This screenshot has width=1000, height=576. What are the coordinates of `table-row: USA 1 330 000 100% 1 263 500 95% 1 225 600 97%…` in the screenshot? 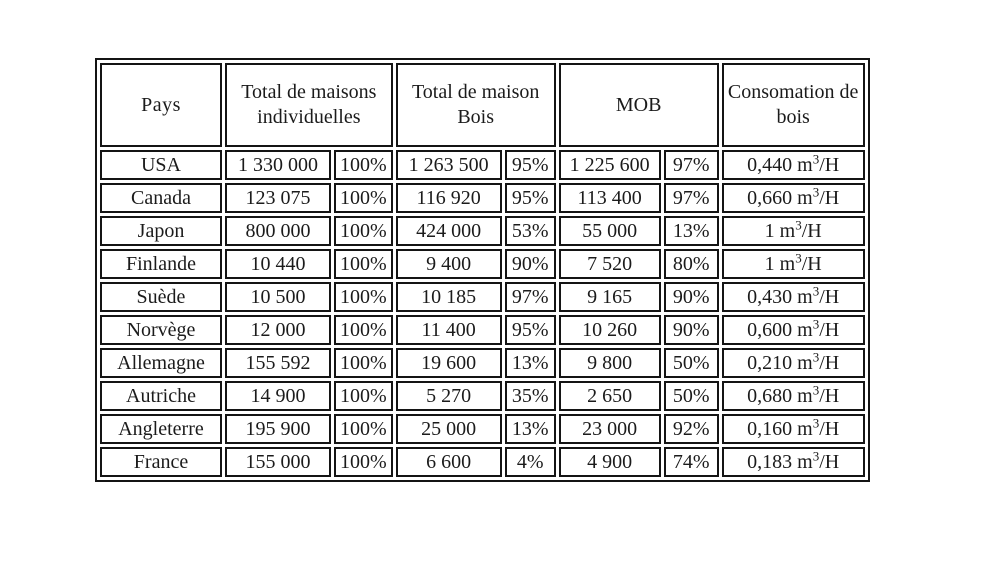 It's located at (482, 165).